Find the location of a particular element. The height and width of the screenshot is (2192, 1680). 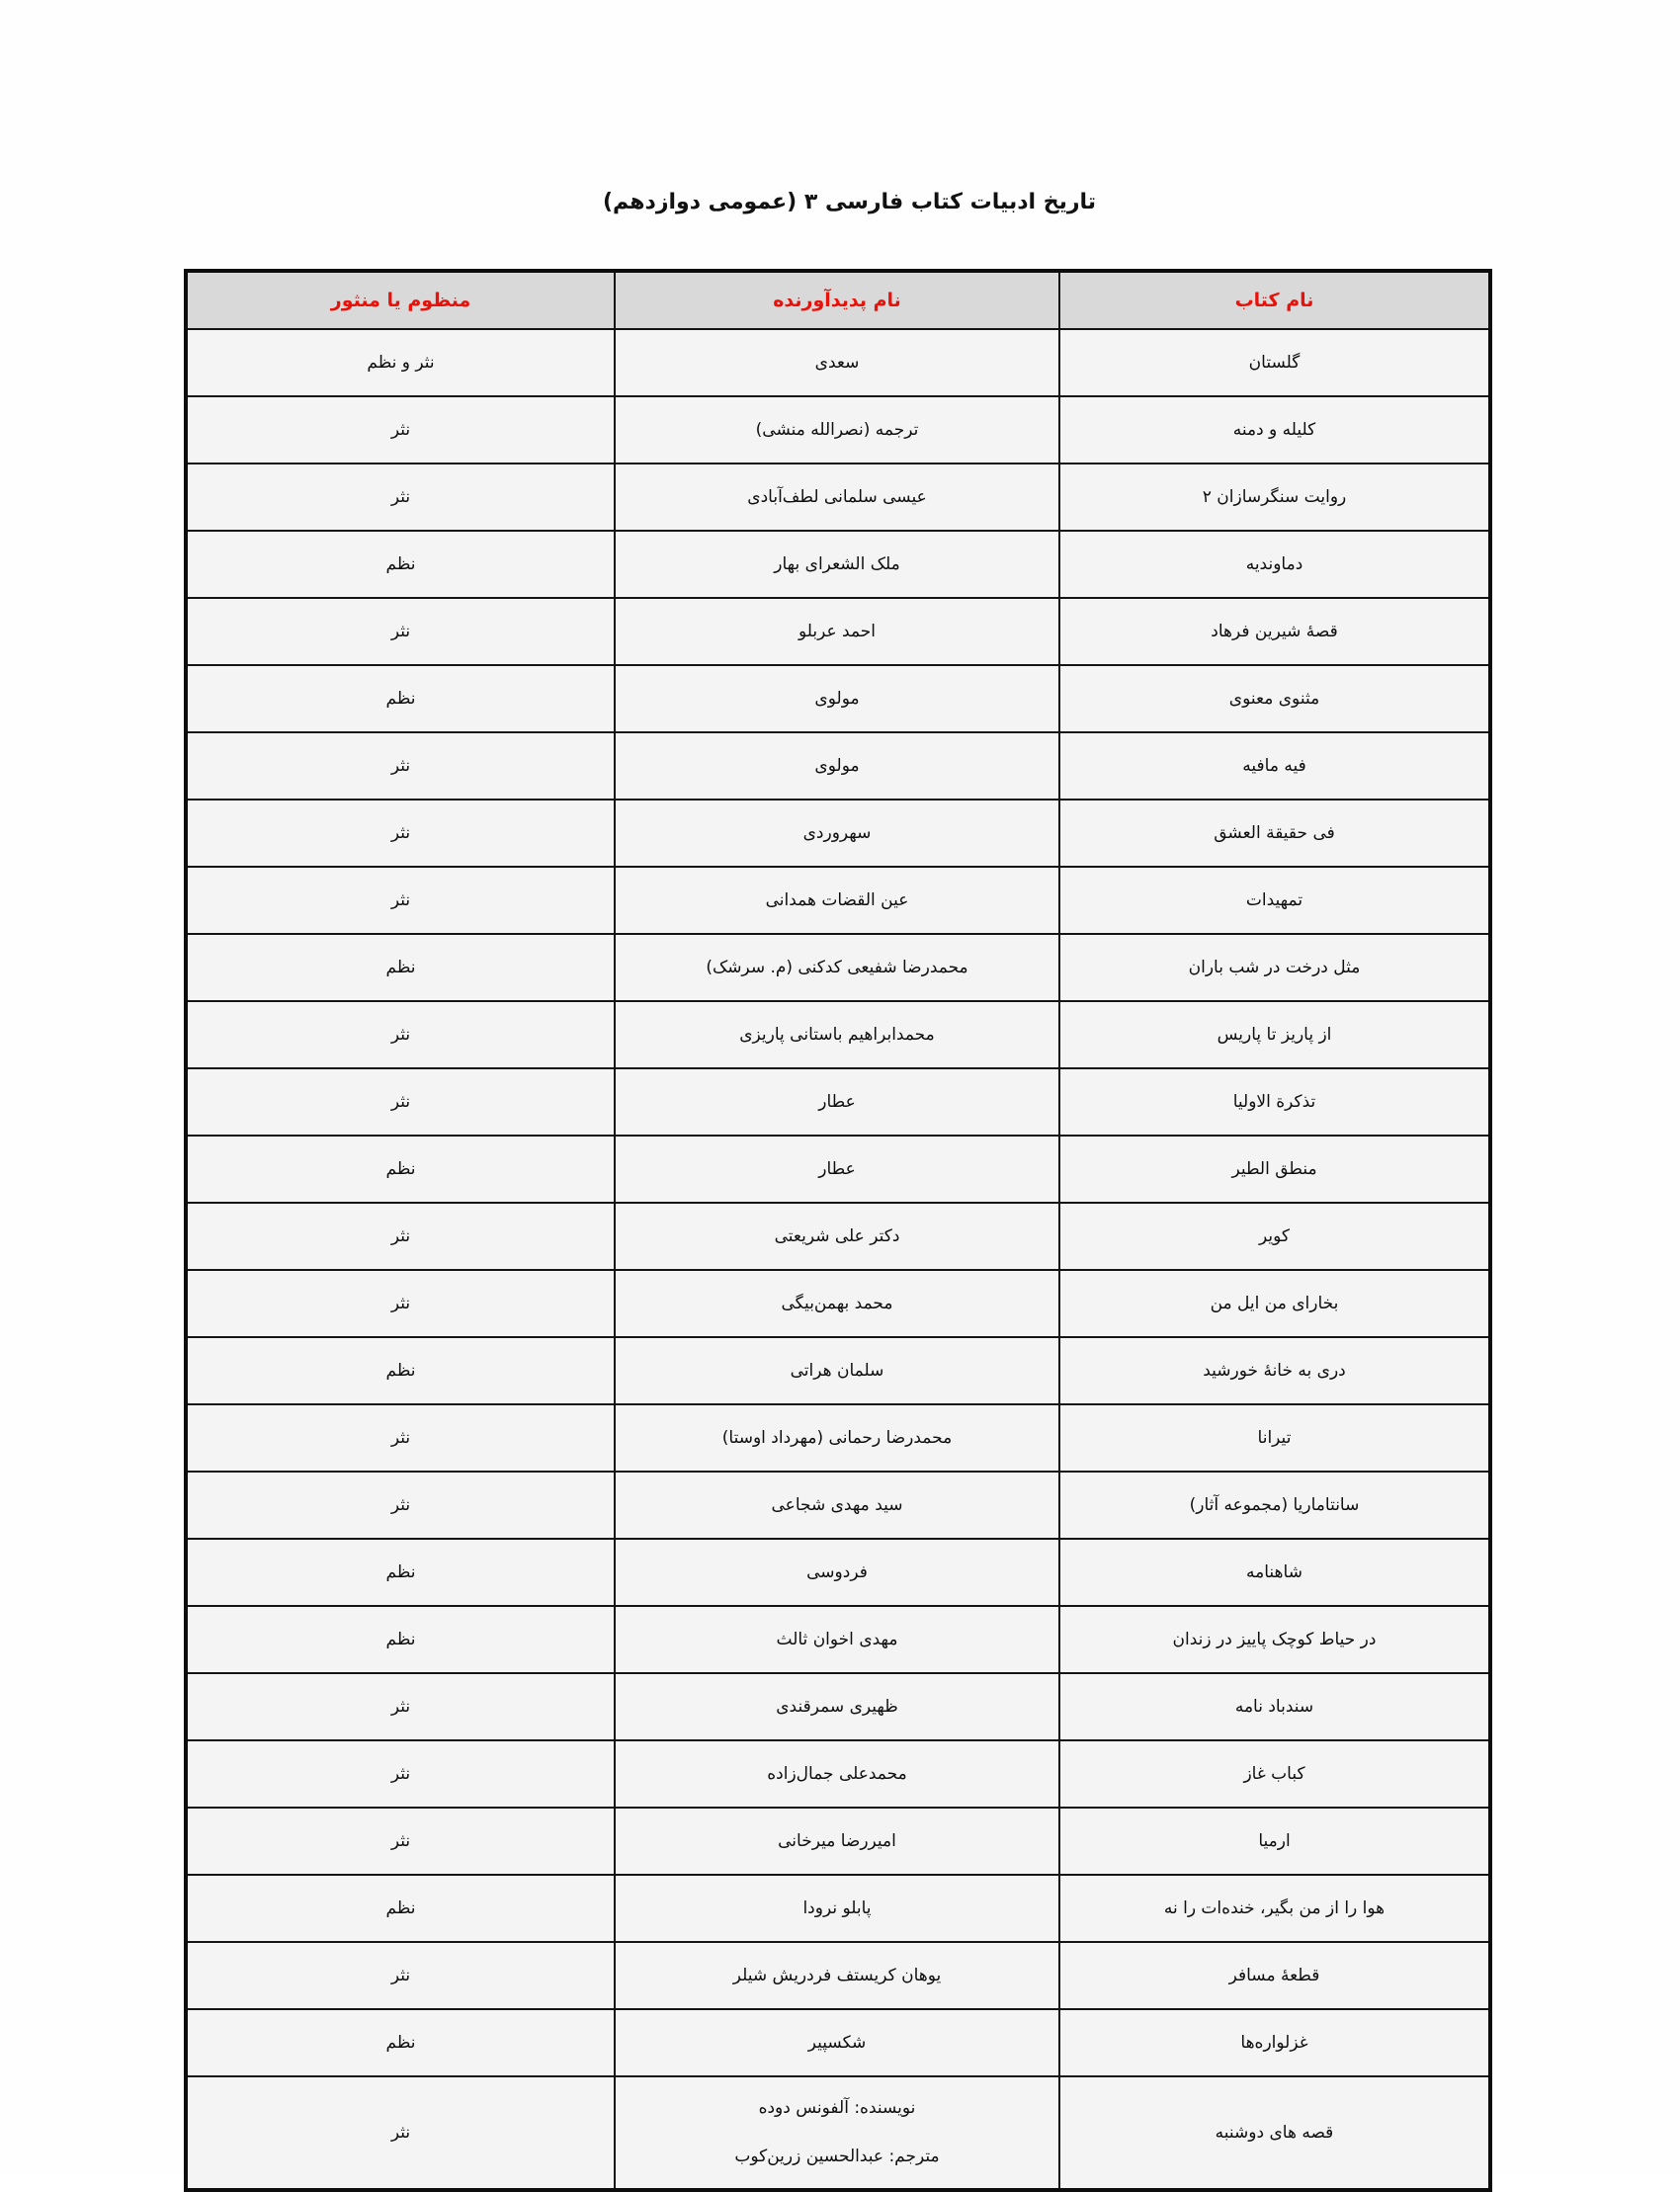

author-line: مترجم: عبدالحسین زرین‌کوب is located at coordinates (837, 2156).